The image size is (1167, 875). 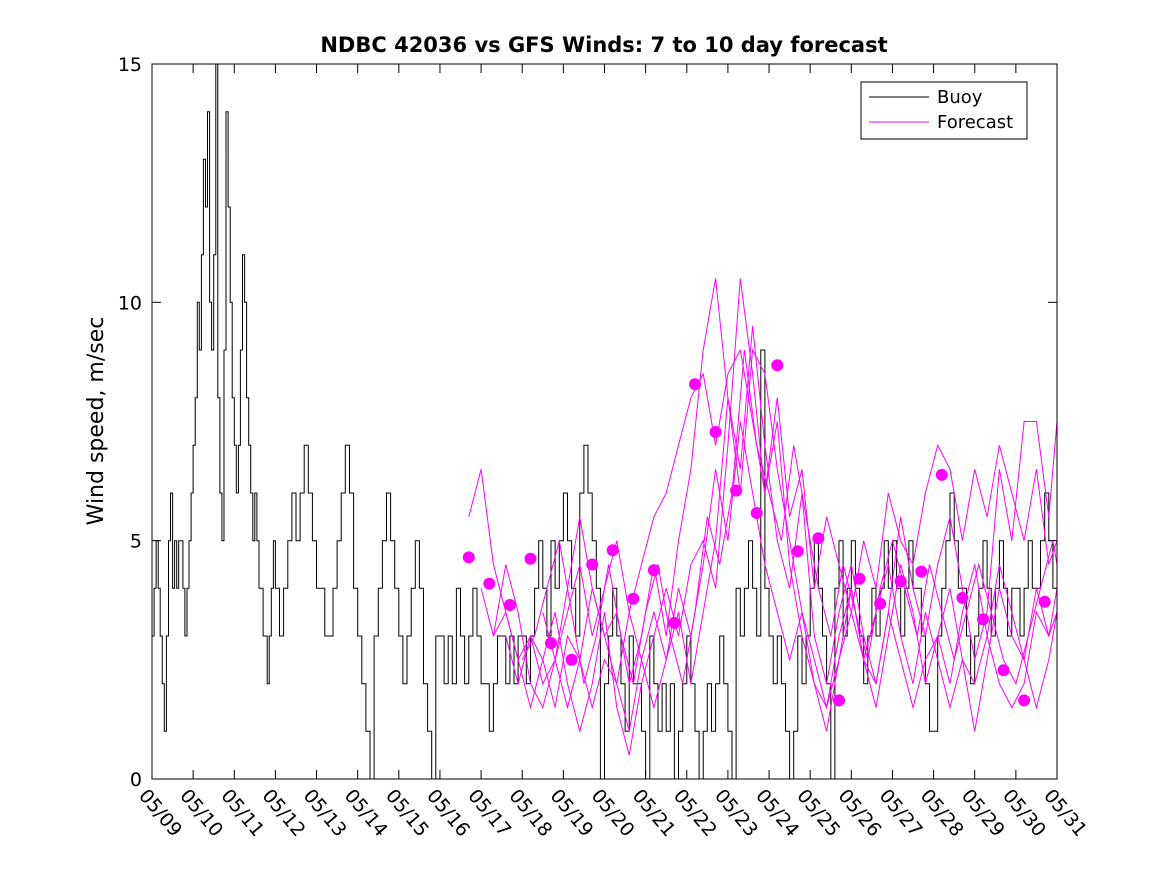 I want to click on x-tick-label: 05/23, so click(x=736, y=813).